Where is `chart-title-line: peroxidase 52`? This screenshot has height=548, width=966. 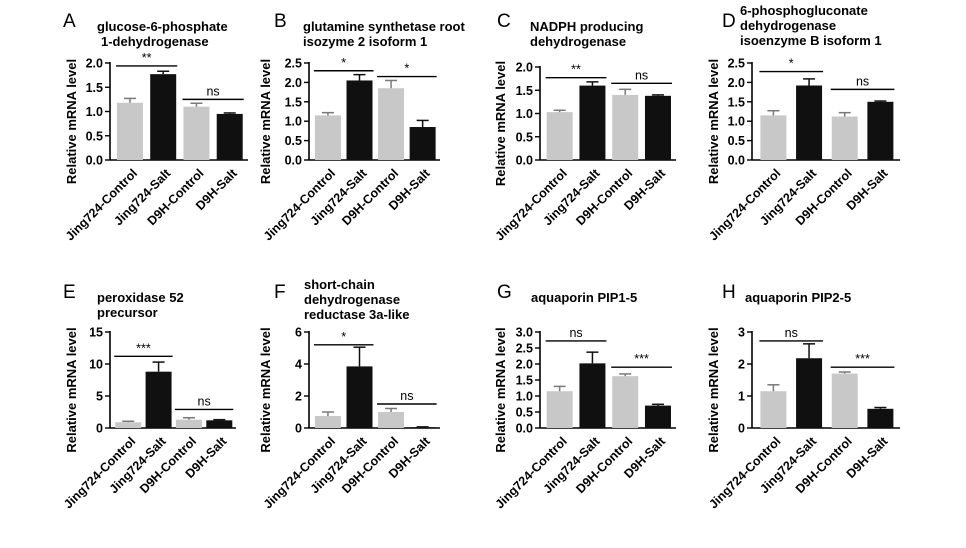
chart-title-line: peroxidase 52 is located at coordinates (140, 297).